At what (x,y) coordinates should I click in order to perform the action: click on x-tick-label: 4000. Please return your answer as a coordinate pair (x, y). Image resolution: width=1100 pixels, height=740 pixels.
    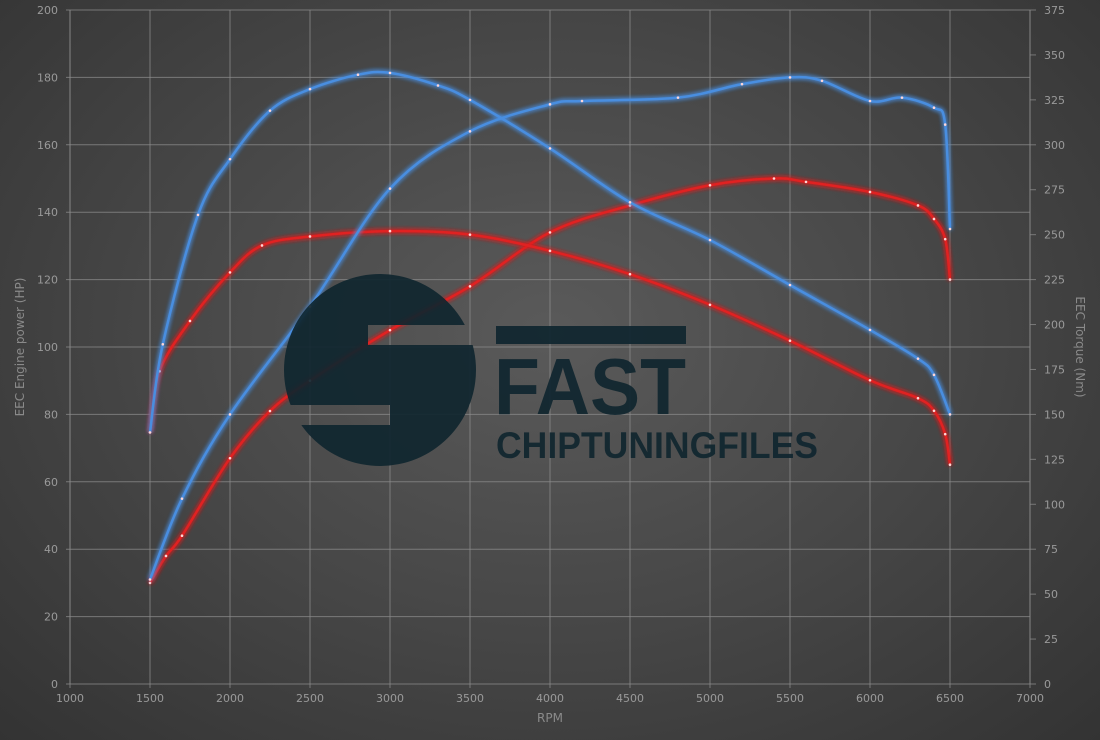
    Looking at the image, I should click on (550, 698).